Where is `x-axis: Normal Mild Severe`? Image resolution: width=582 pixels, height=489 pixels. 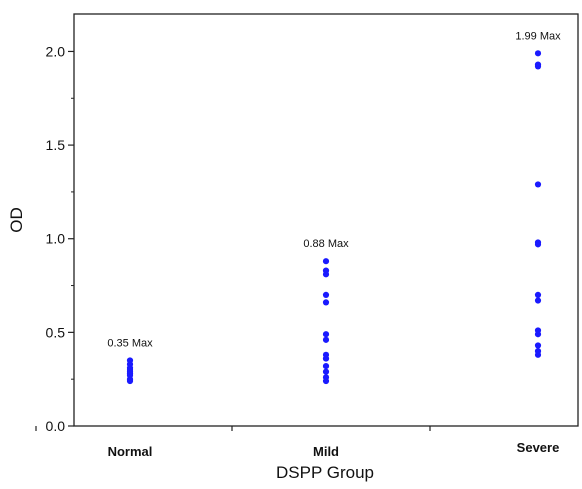 x-axis: Normal Mild Severe is located at coordinates (297, 442).